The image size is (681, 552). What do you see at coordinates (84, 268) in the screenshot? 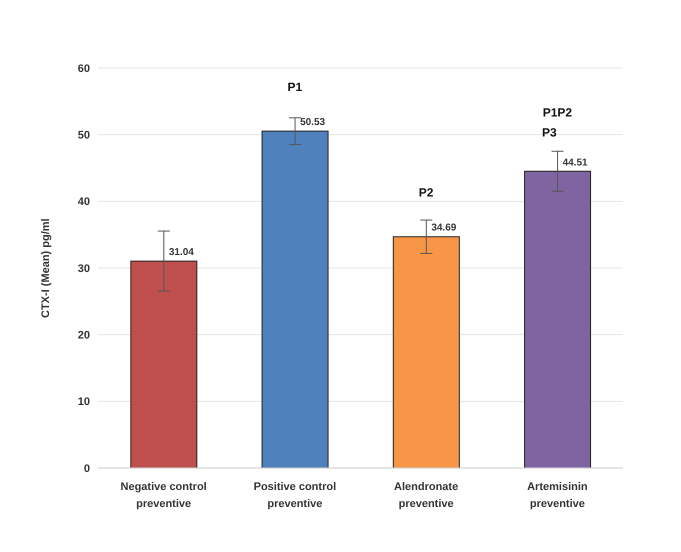
I see `y-tick-label: 30` at bounding box center [84, 268].